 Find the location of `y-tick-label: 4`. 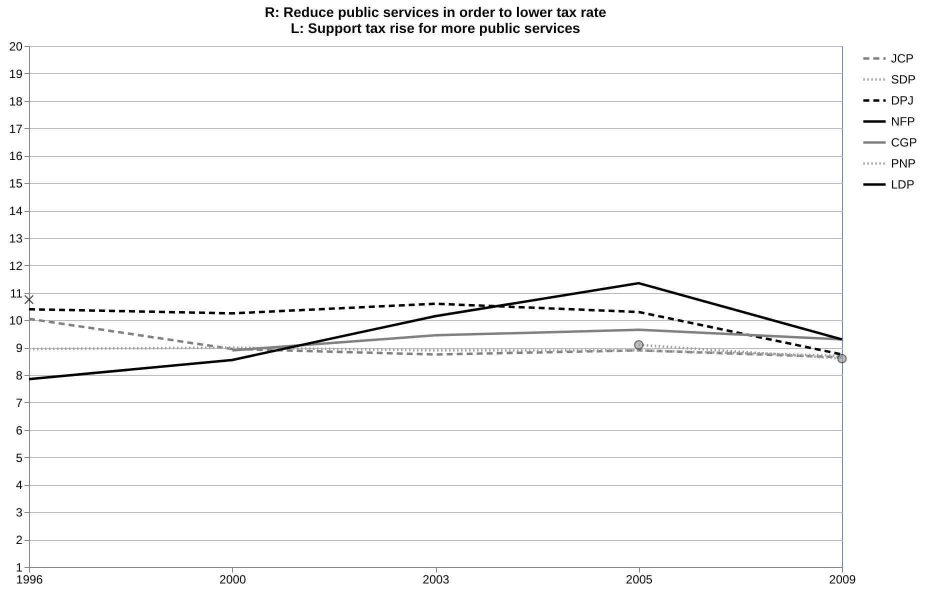

y-tick-label: 4 is located at coordinates (19, 485).